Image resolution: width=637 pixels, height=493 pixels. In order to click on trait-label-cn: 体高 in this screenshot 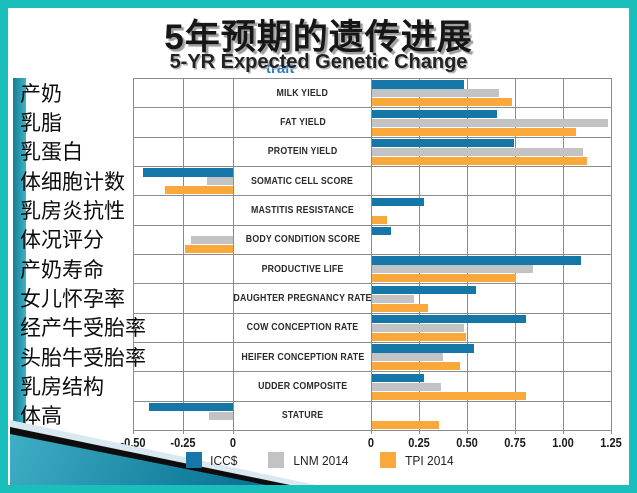, I will do `click(41, 417)`.